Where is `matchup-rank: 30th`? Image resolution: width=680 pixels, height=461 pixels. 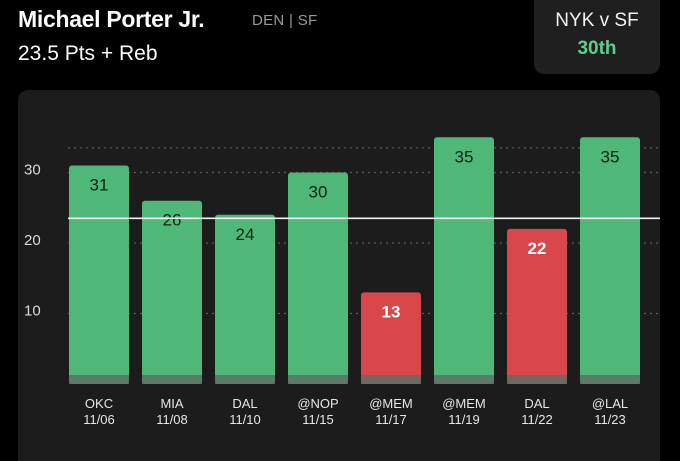
matchup-rank: 30th is located at coordinates (597, 48).